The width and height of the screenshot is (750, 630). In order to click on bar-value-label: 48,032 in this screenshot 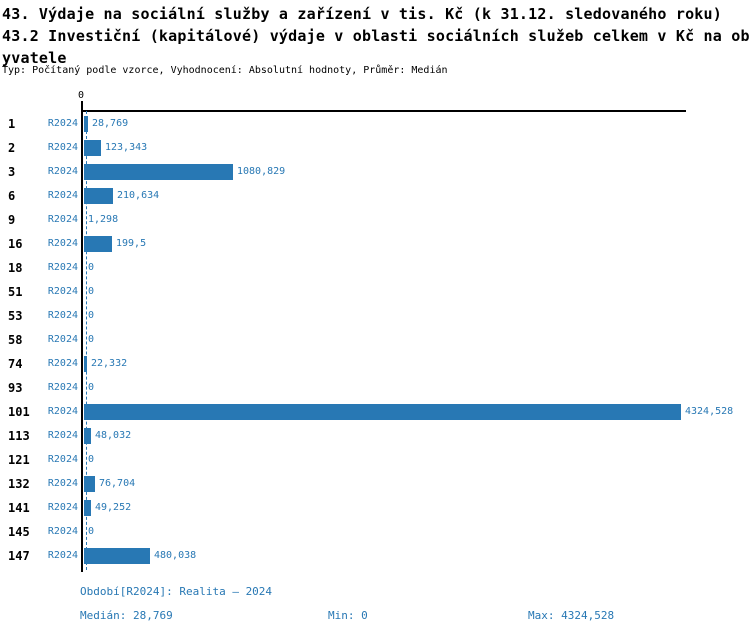, I will do `click(113, 435)`.